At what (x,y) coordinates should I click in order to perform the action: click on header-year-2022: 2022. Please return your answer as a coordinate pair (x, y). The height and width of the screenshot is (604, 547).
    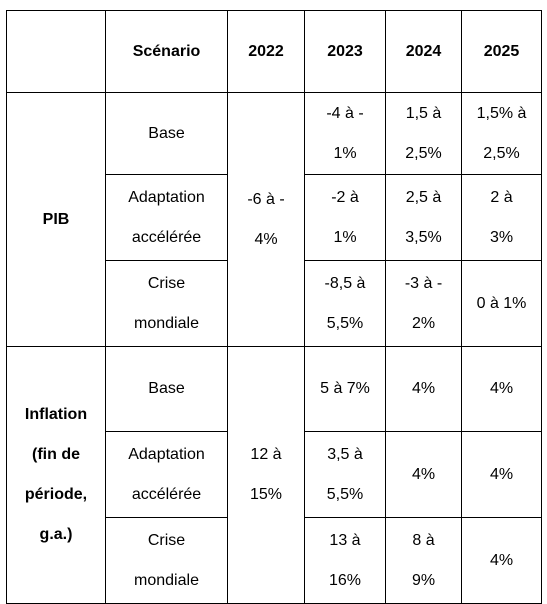
    Looking at the image, I should click on (266, 51).